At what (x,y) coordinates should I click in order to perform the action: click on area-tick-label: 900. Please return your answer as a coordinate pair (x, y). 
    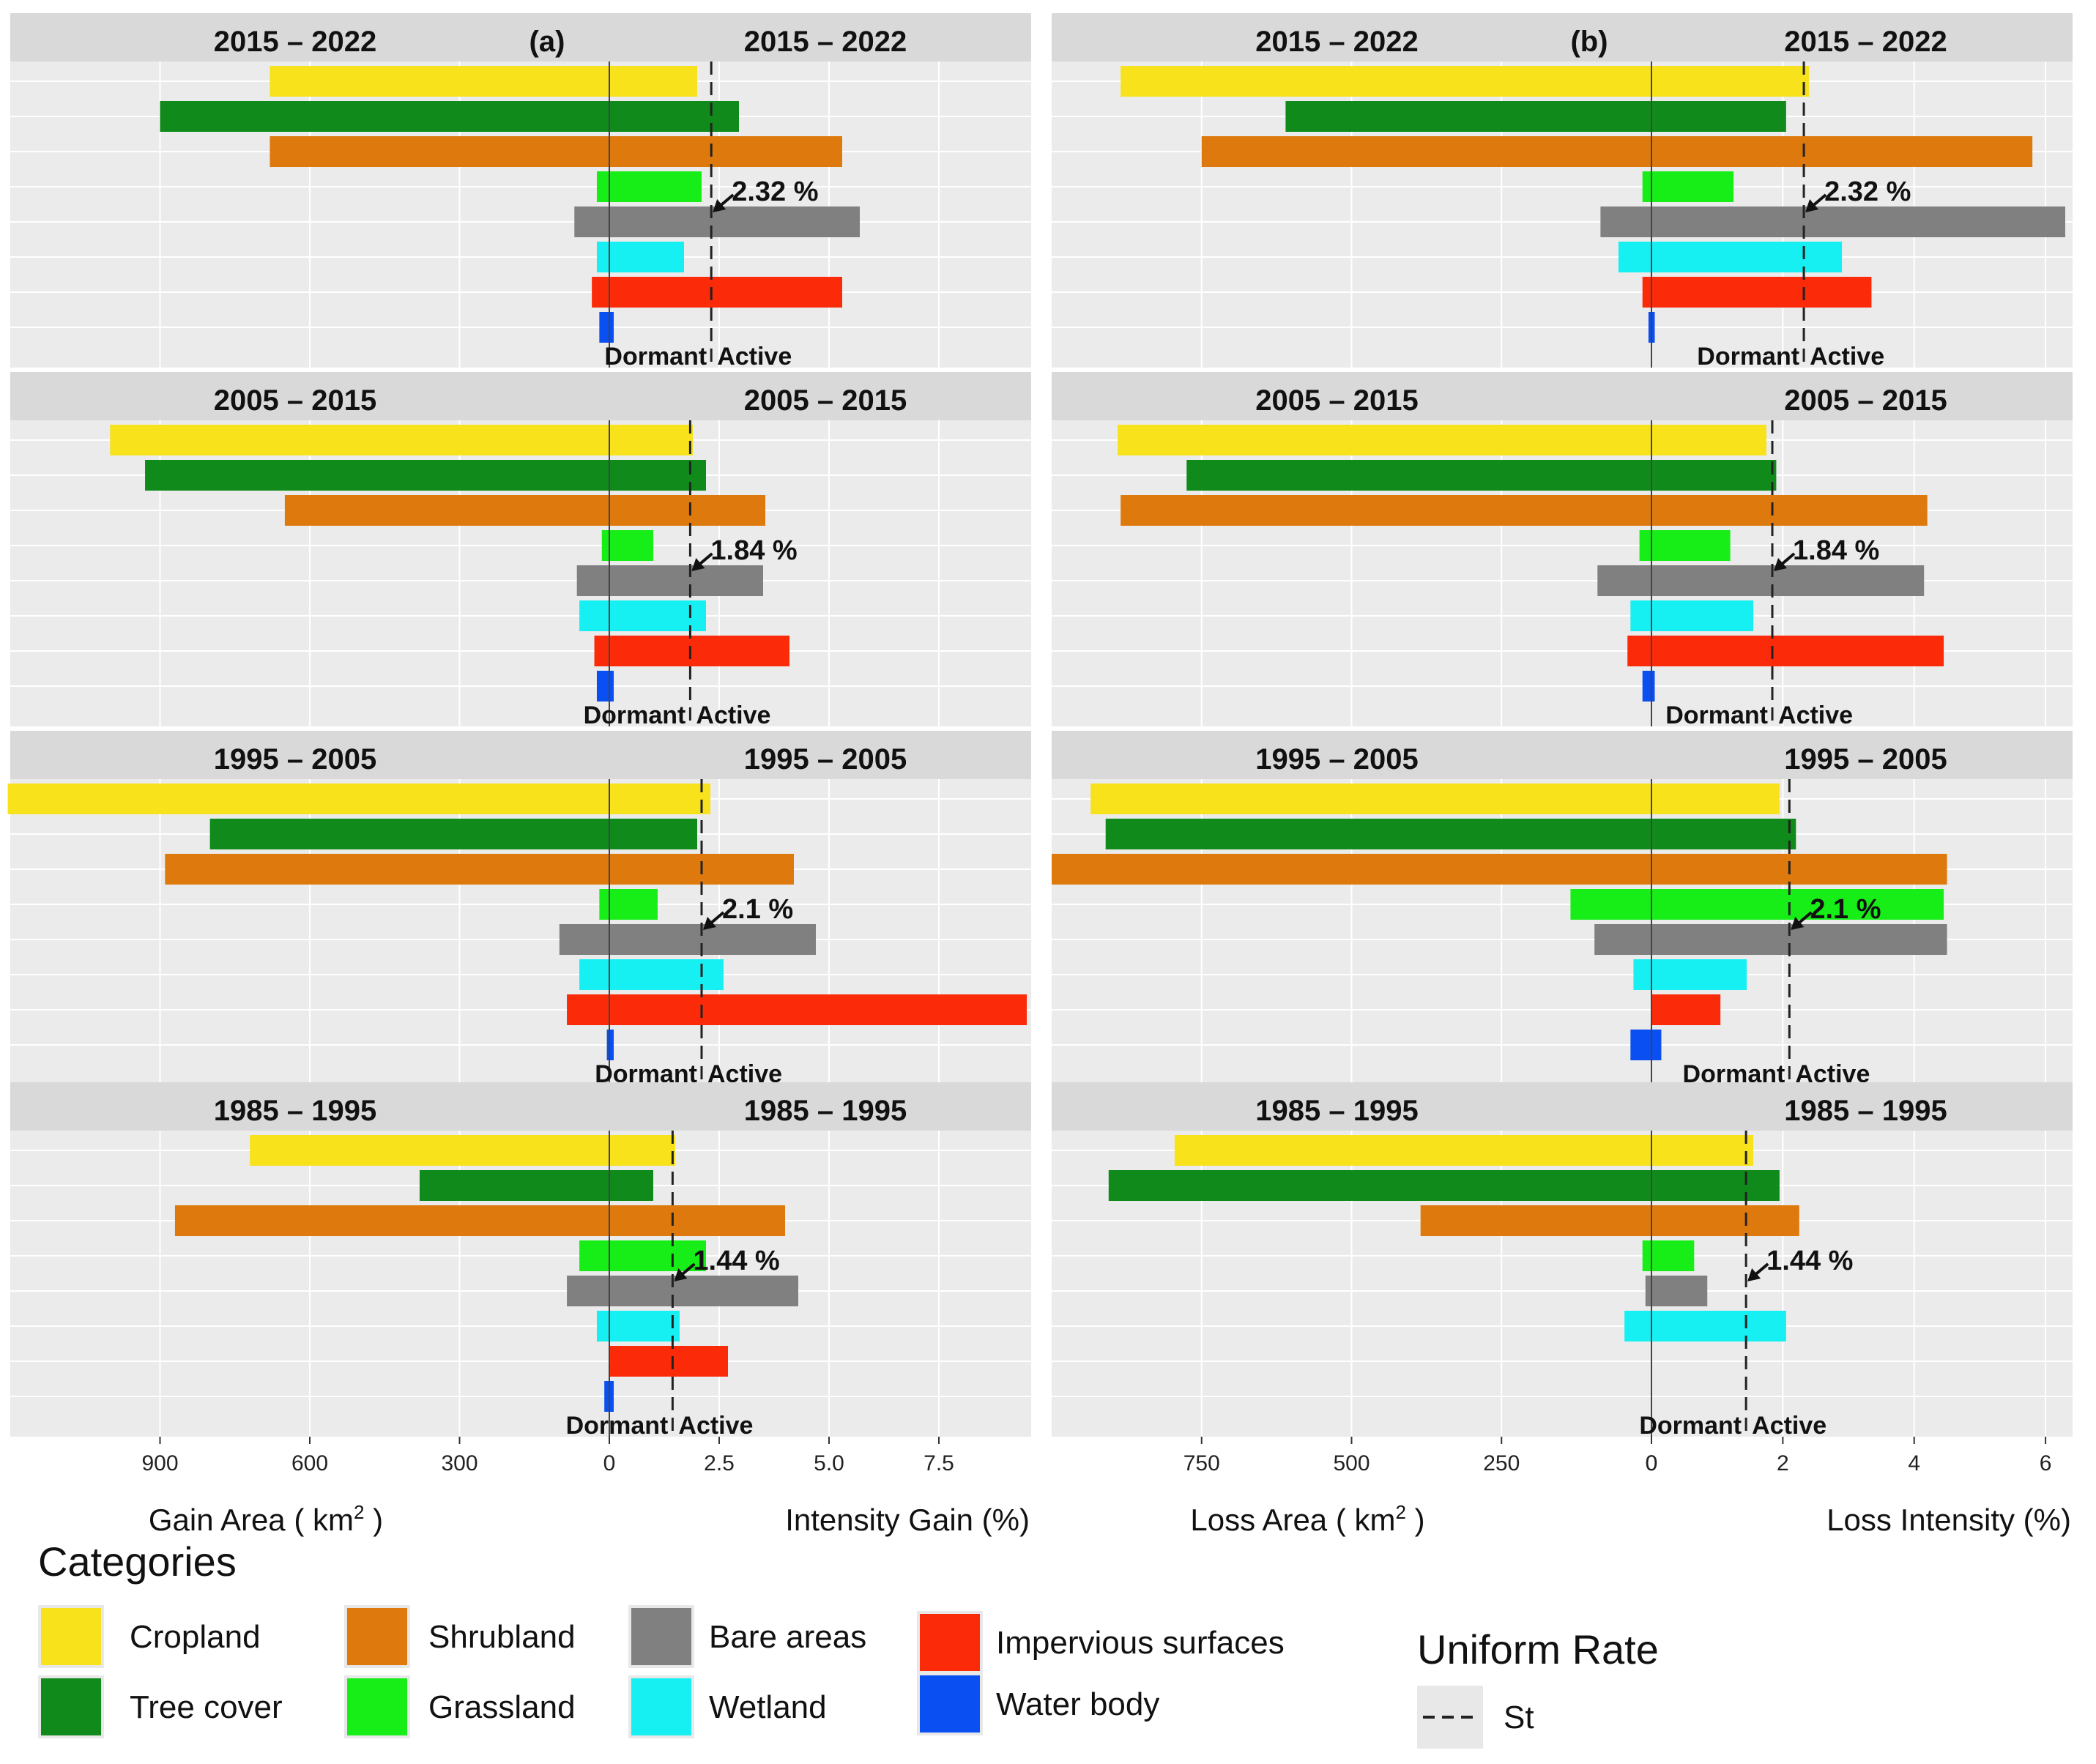
    Looking at the image, I should click on (159, 1463).